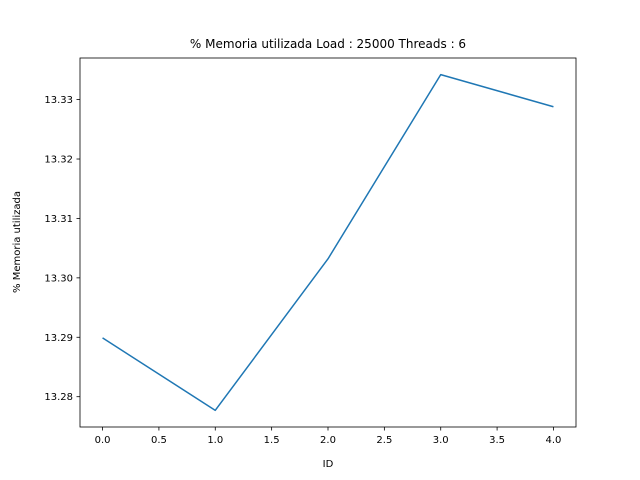 Image resolution: width=640 pixels, height=480 pixels. What do you see at coordinates (58, 338) in the screenshot?
I see `y-tick-label: 13.29` at bounding box center [58, 338].